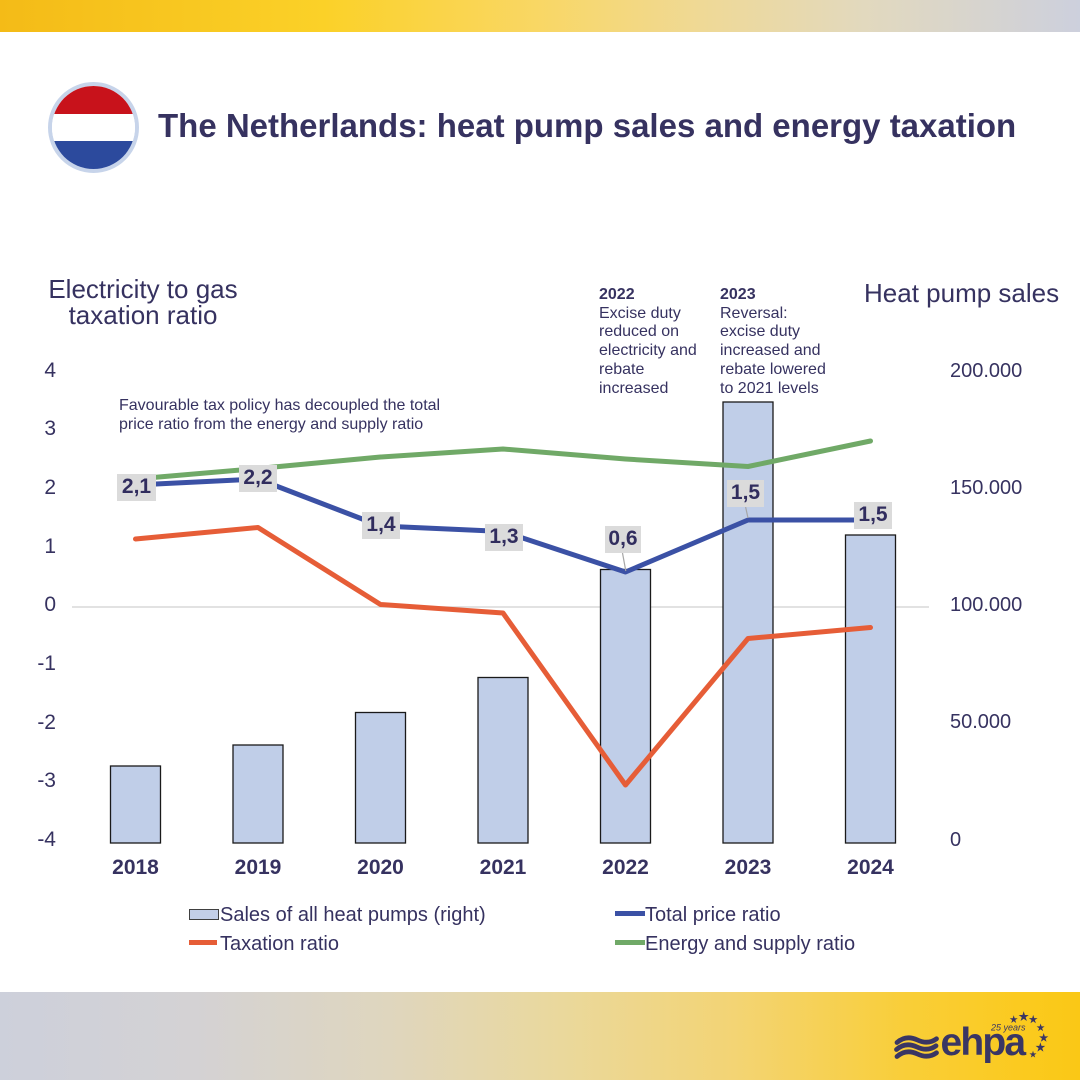 Image resolution: width=1080 pixels, height=1080 pixels. I want to click on svg-text: ehpa, so click(984, 1042).